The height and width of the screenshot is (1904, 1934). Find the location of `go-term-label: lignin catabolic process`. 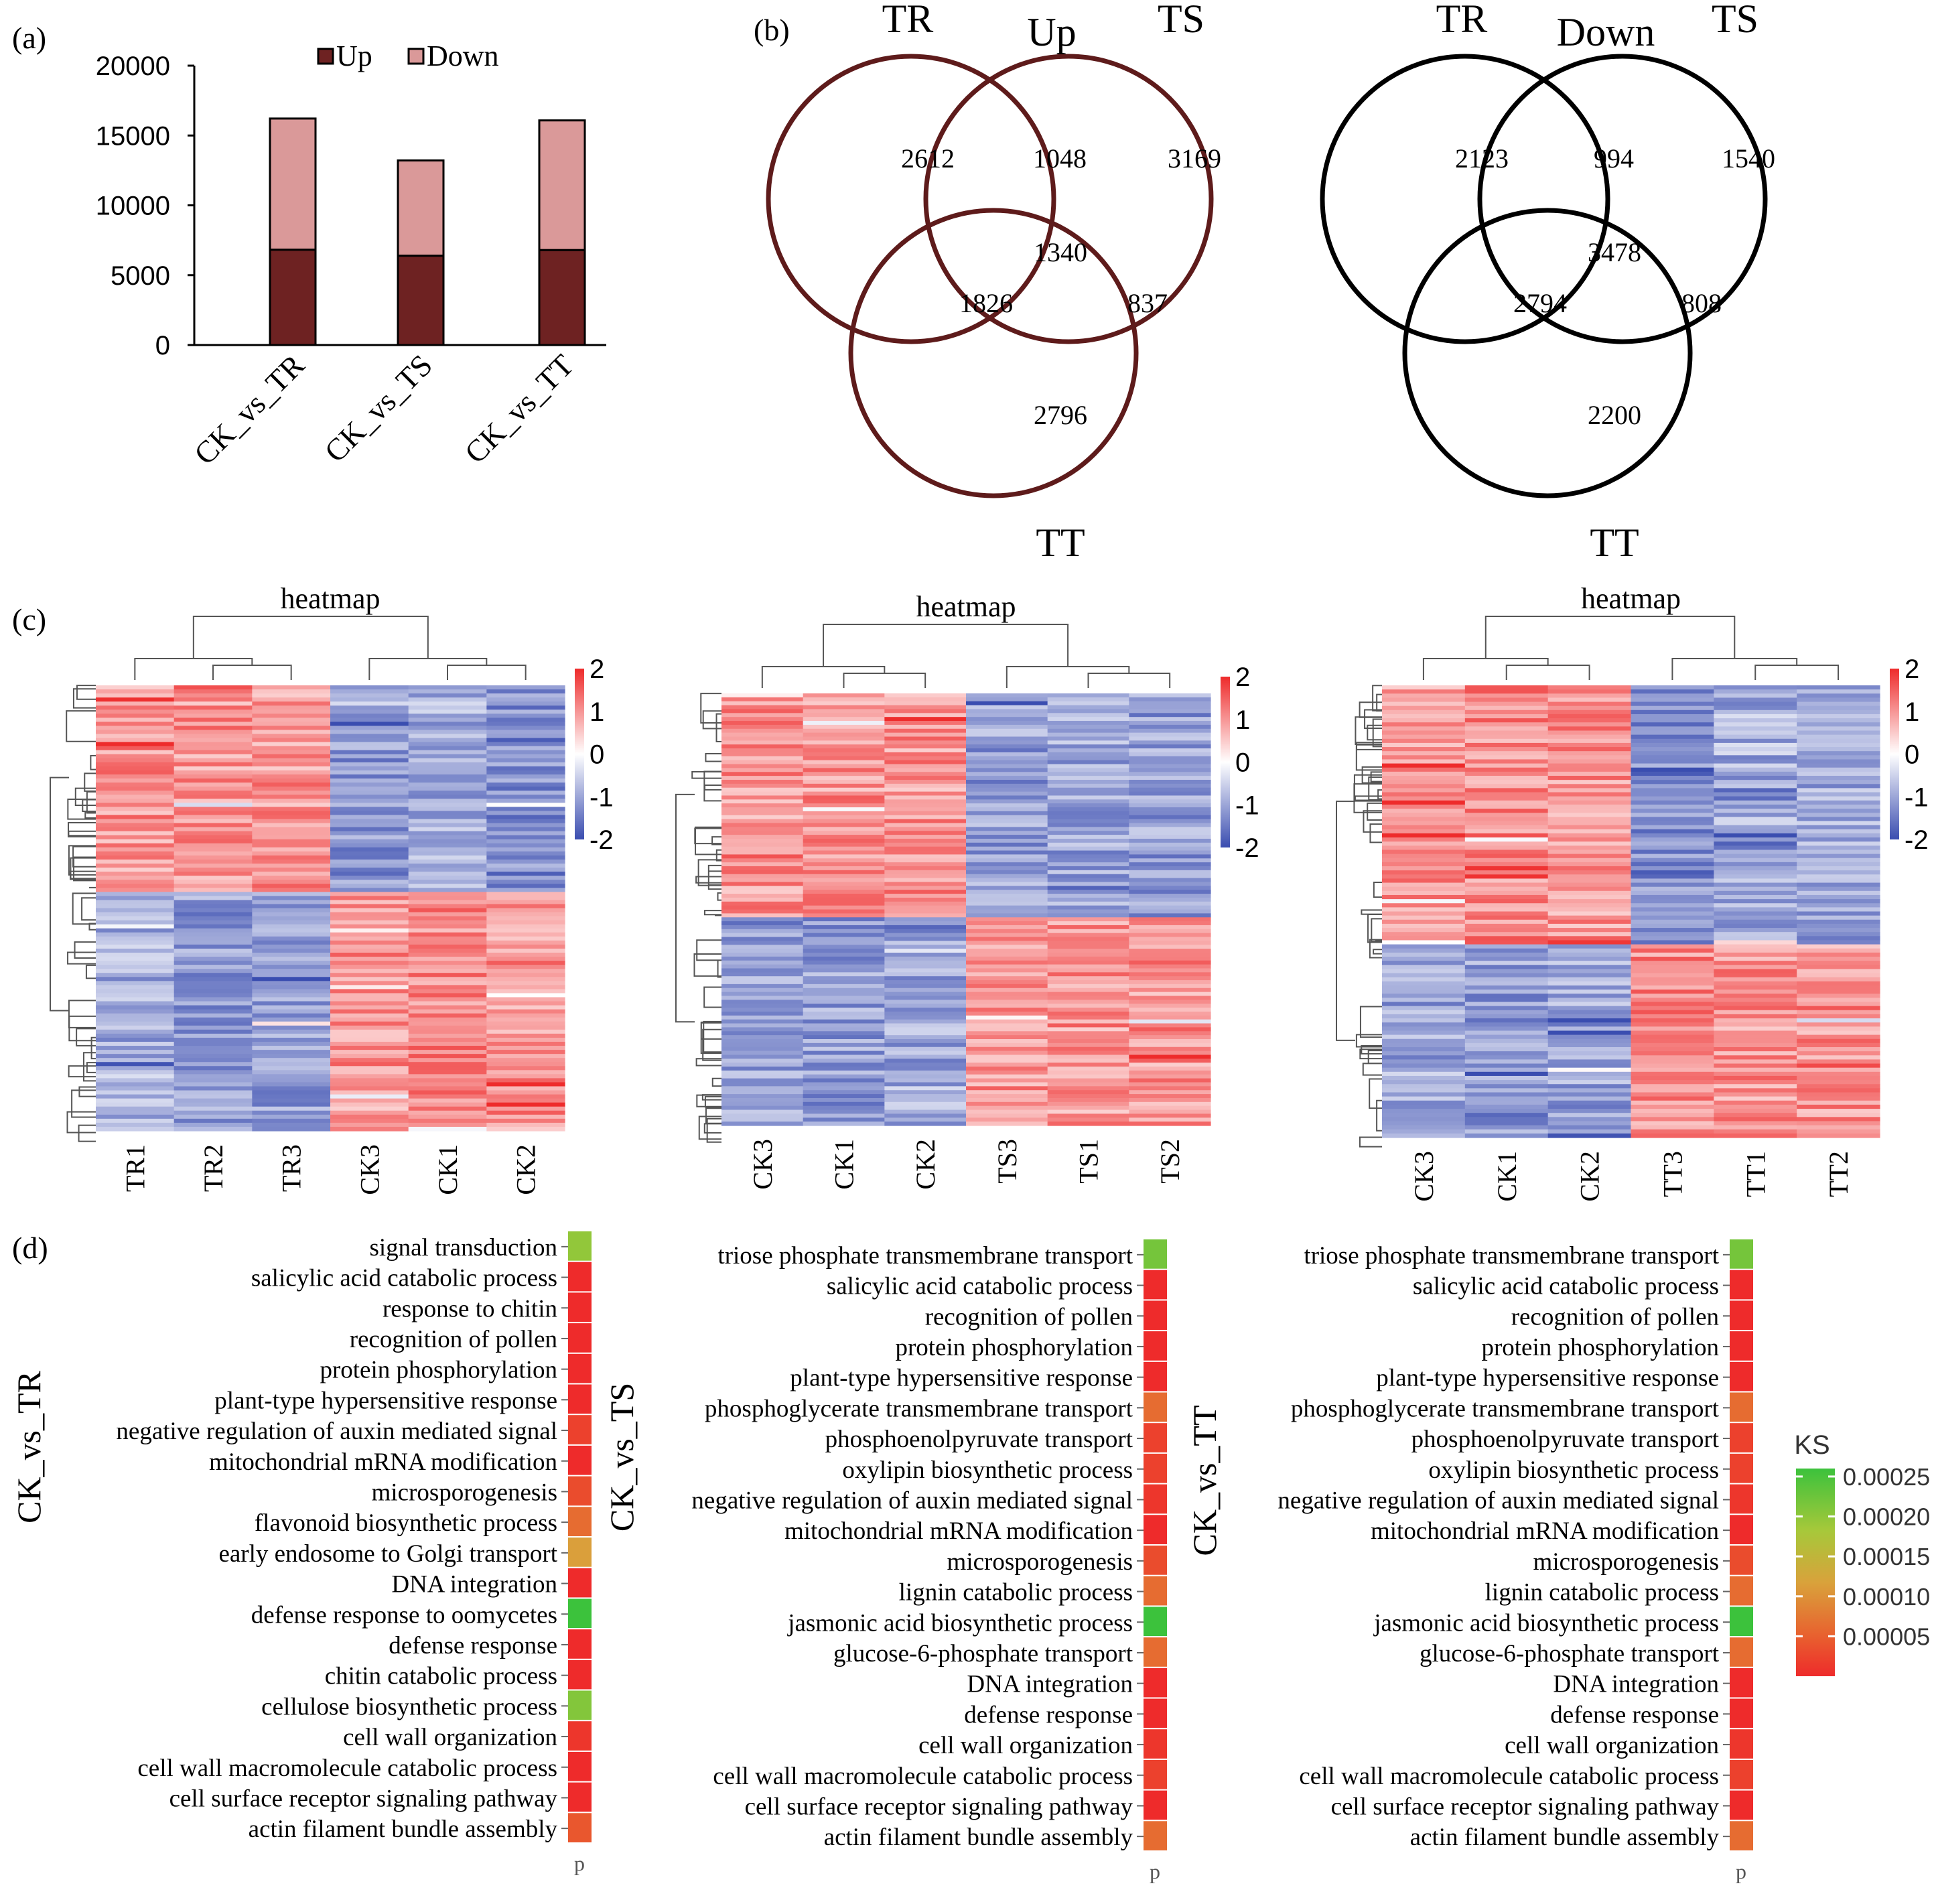

go-term-label: lignin catabolic process is located at coordinates (1016, 1593).